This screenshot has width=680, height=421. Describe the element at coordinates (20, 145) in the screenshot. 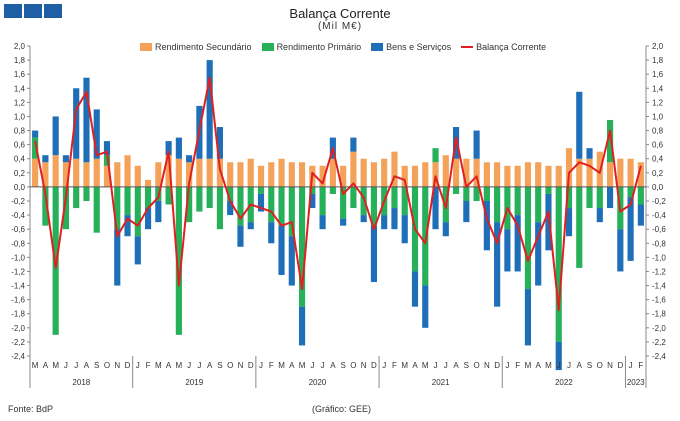

I see `y-tick-label-left: 0,6` at that location.